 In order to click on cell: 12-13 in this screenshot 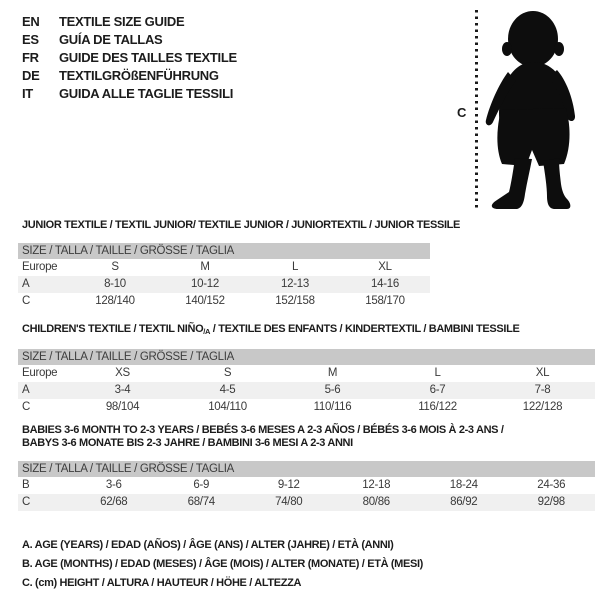, I will do `click(295, 284)`.